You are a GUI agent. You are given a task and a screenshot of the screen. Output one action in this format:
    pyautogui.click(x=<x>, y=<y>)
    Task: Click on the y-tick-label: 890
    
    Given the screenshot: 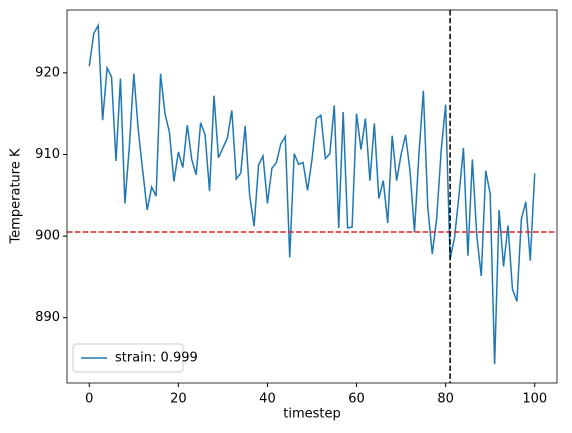 What is the action you would take?
    pyautogui.click(x=47, y=317)
    